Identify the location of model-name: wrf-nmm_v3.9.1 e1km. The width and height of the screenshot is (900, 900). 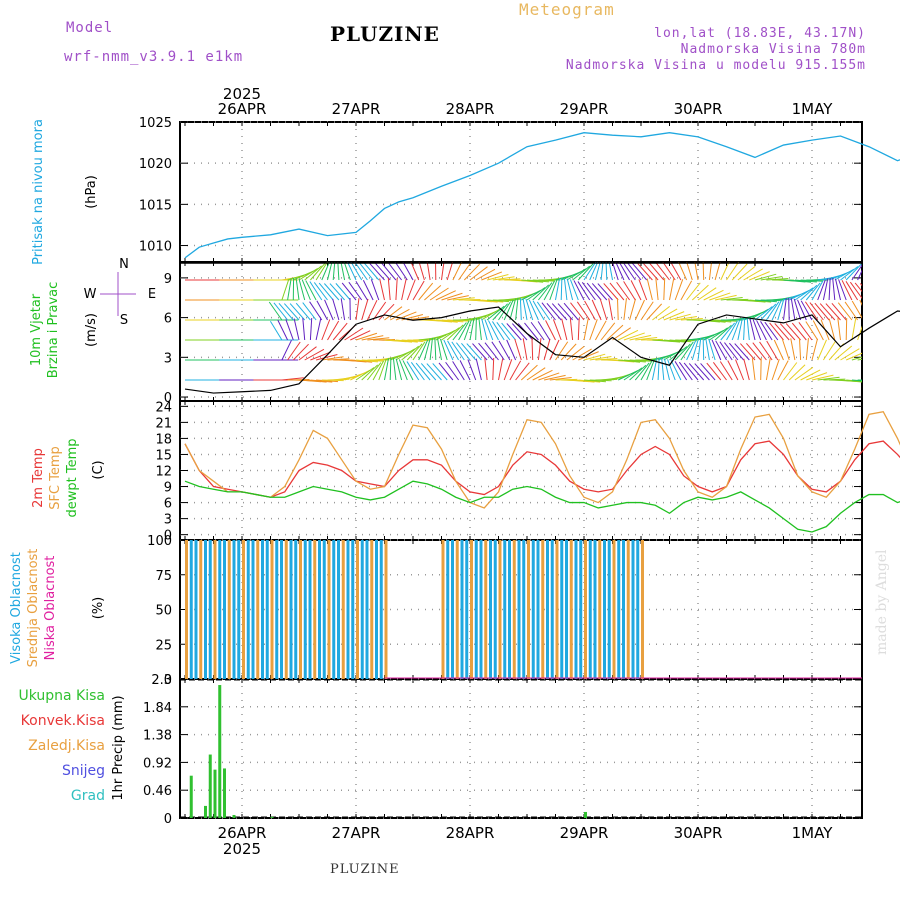
(154, 57).